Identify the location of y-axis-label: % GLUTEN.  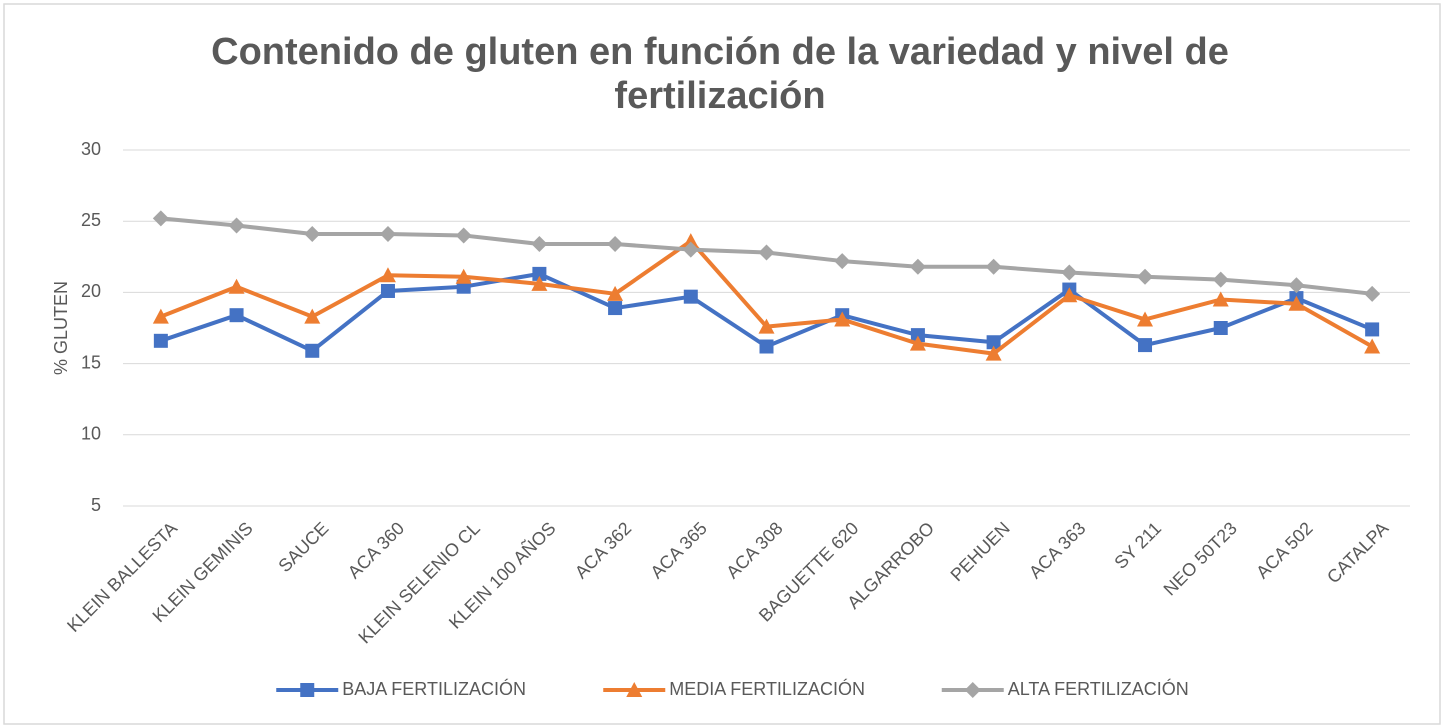
(61, 328).